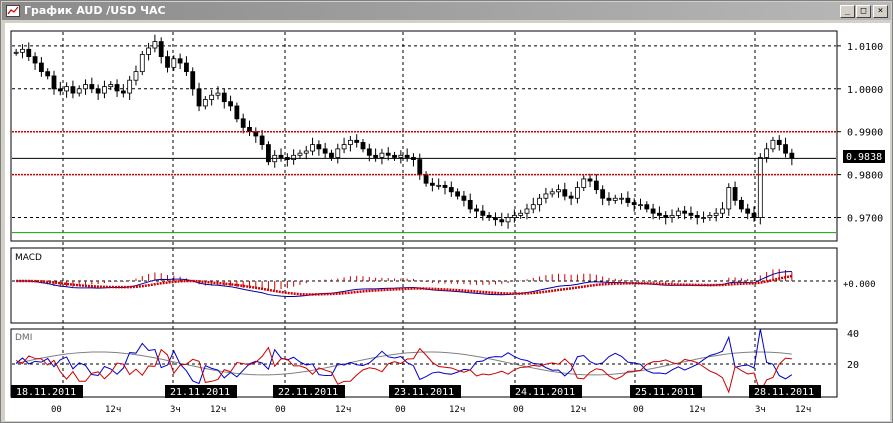 This screenshot has height=423, width=893. I want to click on minimize-button: _, so click(847, 11).